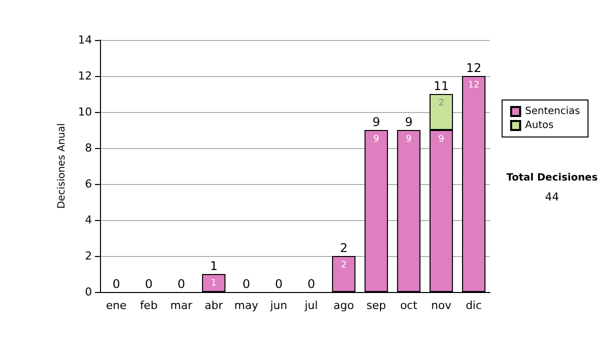  Describe the element at coordinates (88, 184) in the screenshot. I see `y-tick-label: 6` at that location.